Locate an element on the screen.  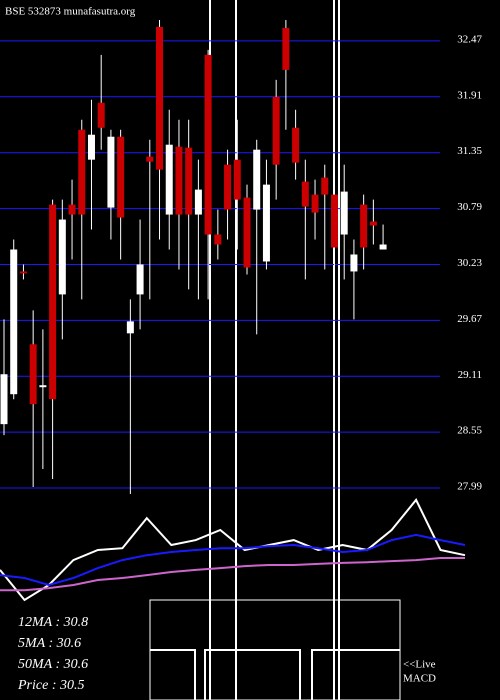
legend-entry: 5MA : 30.6 is located at coordinates (49, 643).